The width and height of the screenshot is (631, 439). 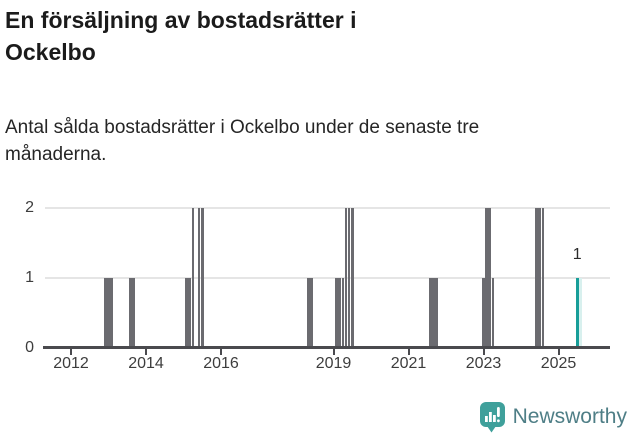 What do you see at coordinates (408, 352) in the screenshot?
I see `x-tick-2021` at bounding box center [408, 352].